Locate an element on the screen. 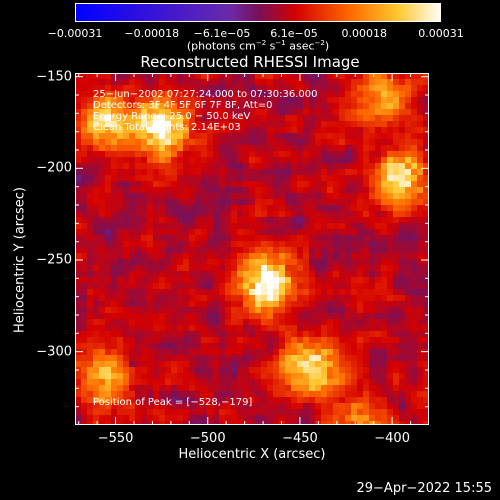  y-axis-label: Heliocentric Y (arcsec) is located at coordinates (20, 260).